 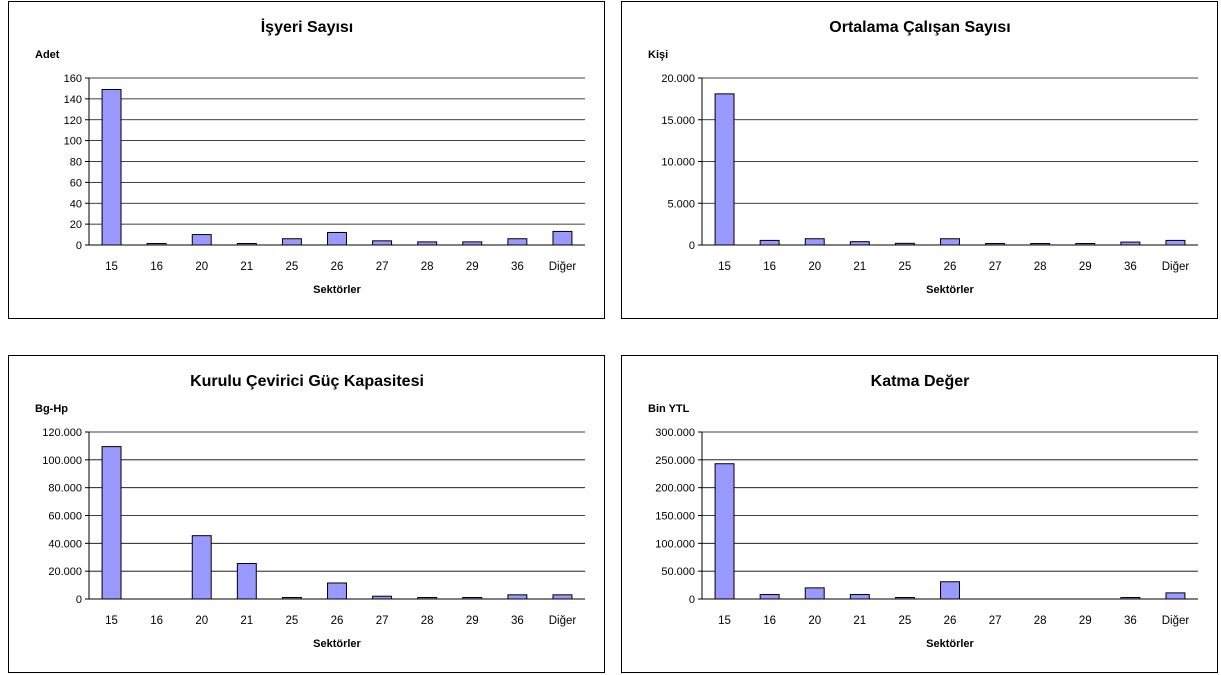 What do you see at coordinates (814, 267) in the screenshot?
I see `x-tick-label: 20` at bounding box center [814, 267].